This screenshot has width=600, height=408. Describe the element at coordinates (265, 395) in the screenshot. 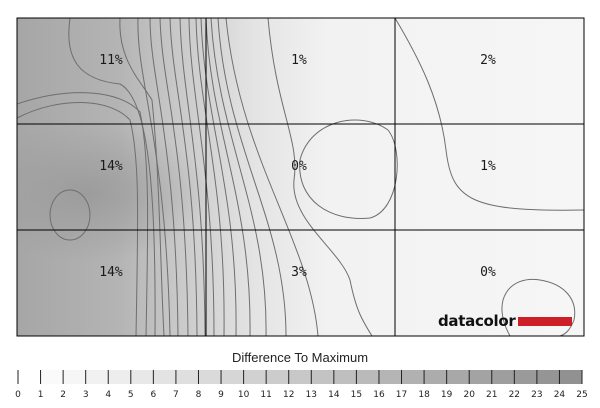

I see `scale-tick-label: 11` at that location.